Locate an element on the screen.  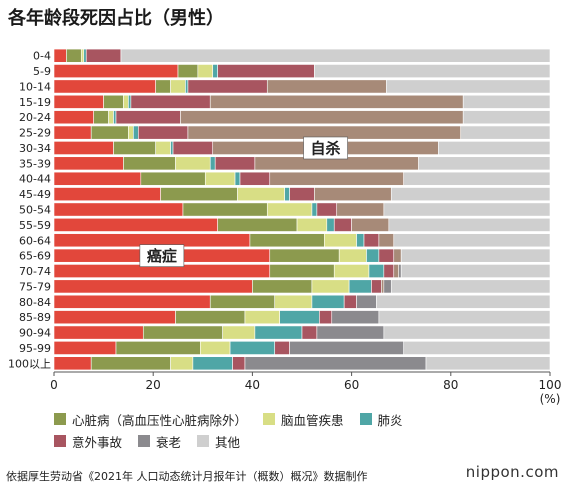
y-tick-label: 60-64 is located at coordinates (35, 240).